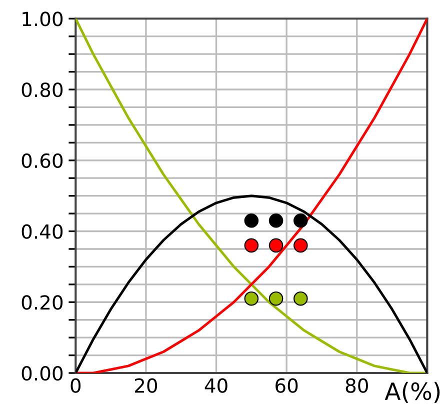 Image resolution: width=445 pixels, height=414 pixels. Describe the element at coordinates (357, 385) in the screenshot. I see `x-tick-label: 80` at that location.